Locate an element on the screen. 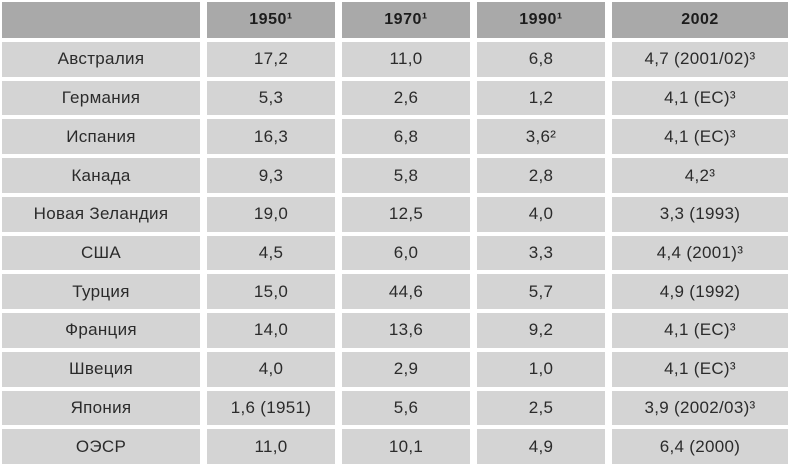 This screenshot has height=466, width=790. data-cell: 44,6 is located at coordinates (406, 292).